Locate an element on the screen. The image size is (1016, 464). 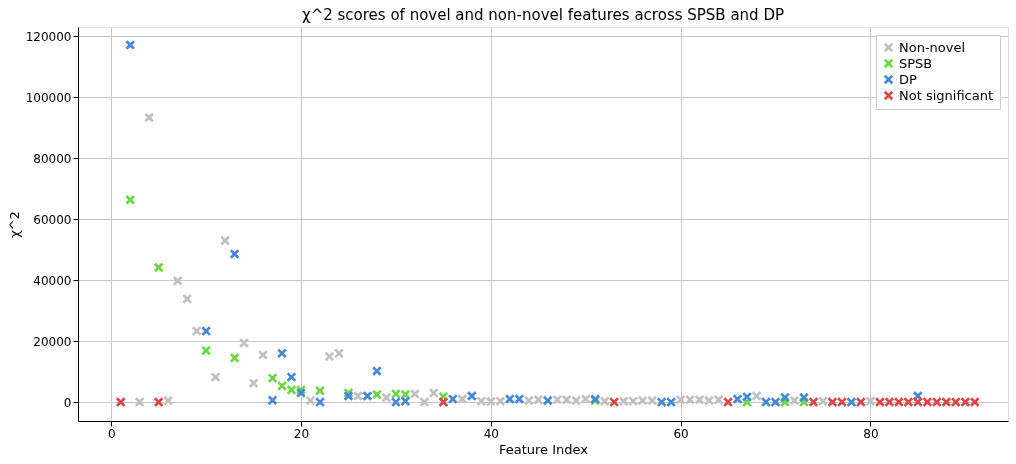
y-tick-label: 60000 is located at coordinates (52, 219).